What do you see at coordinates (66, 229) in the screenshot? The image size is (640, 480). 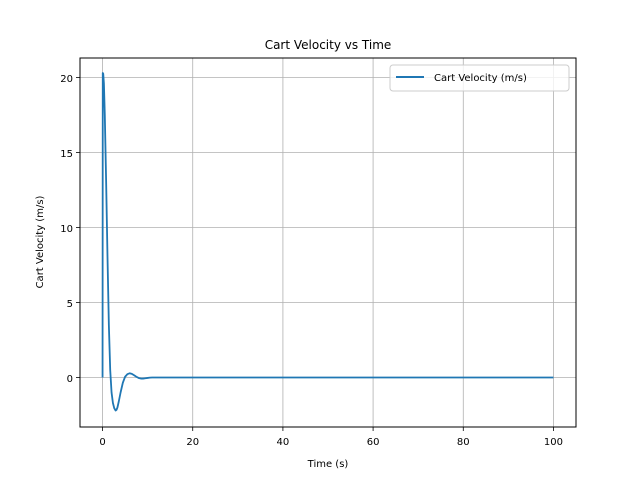 I see `y-tick-label: 10` at bounding box center [66, 229].